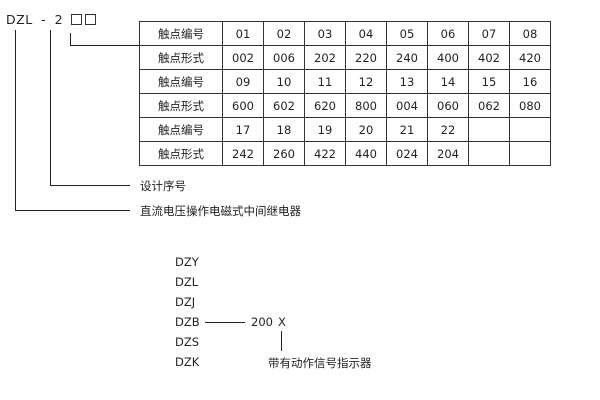  Describe the element at coordinates (366, 105) in the screenshot. I see `table-cell: 800` at that location.